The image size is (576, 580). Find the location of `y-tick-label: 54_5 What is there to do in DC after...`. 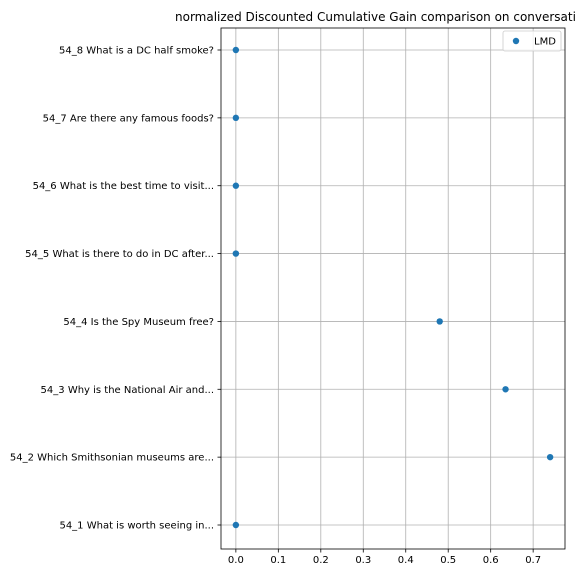

y-tick-label: 54_5 What is there to do in DC after... is located at coordinates (119, 254).